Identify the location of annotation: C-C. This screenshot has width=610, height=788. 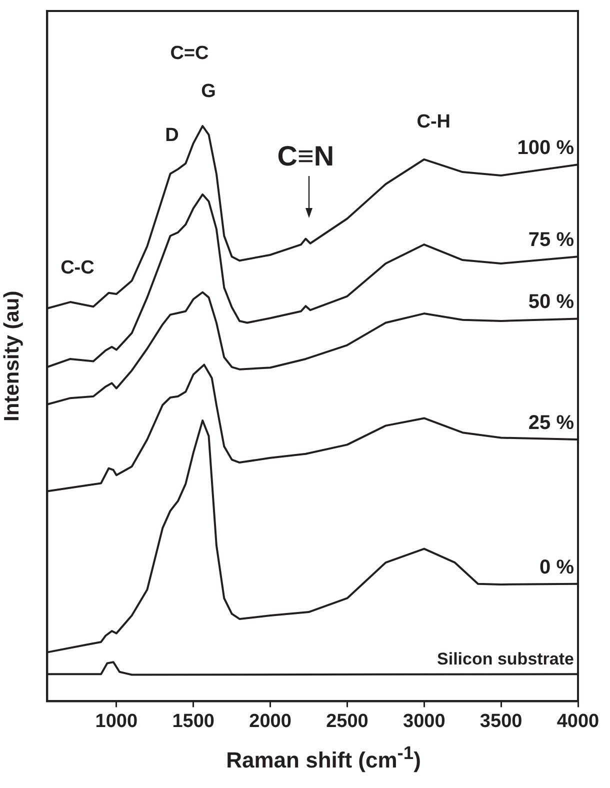
(77, 268).